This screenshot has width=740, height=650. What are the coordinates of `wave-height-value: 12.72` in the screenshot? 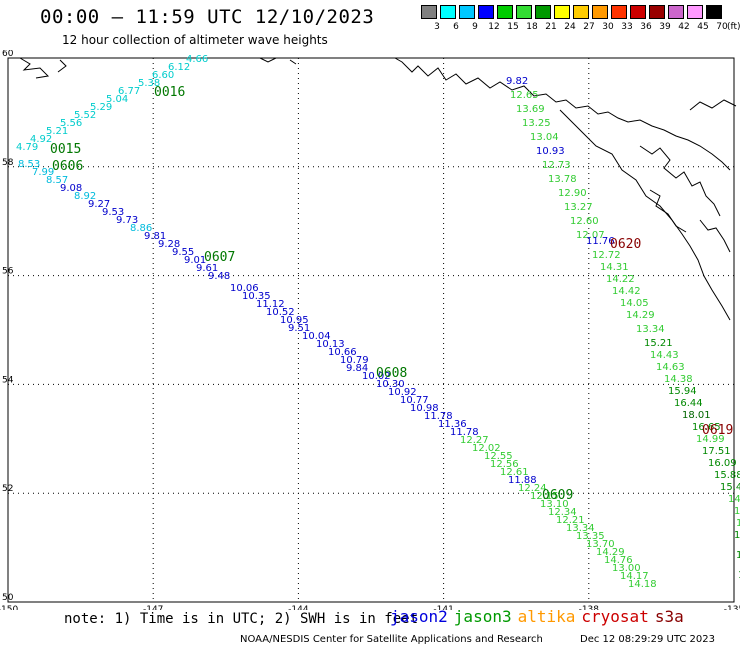 It's located at (606, 255).